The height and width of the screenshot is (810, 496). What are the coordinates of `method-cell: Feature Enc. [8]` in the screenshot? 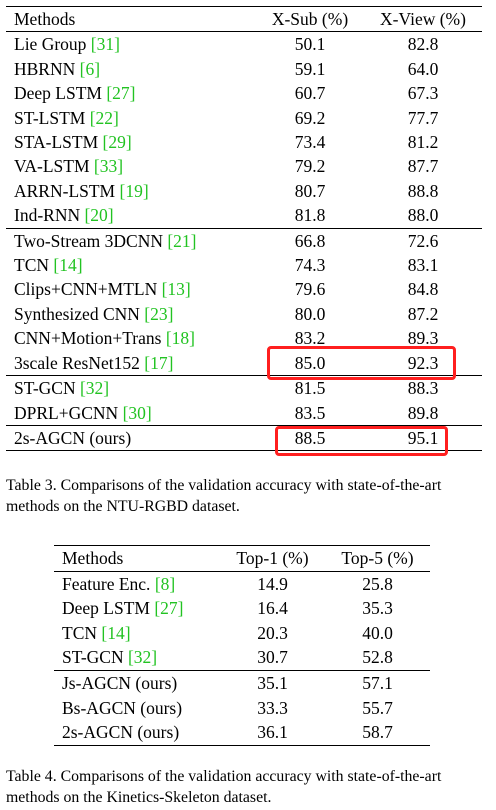 It's located at (137, 583).